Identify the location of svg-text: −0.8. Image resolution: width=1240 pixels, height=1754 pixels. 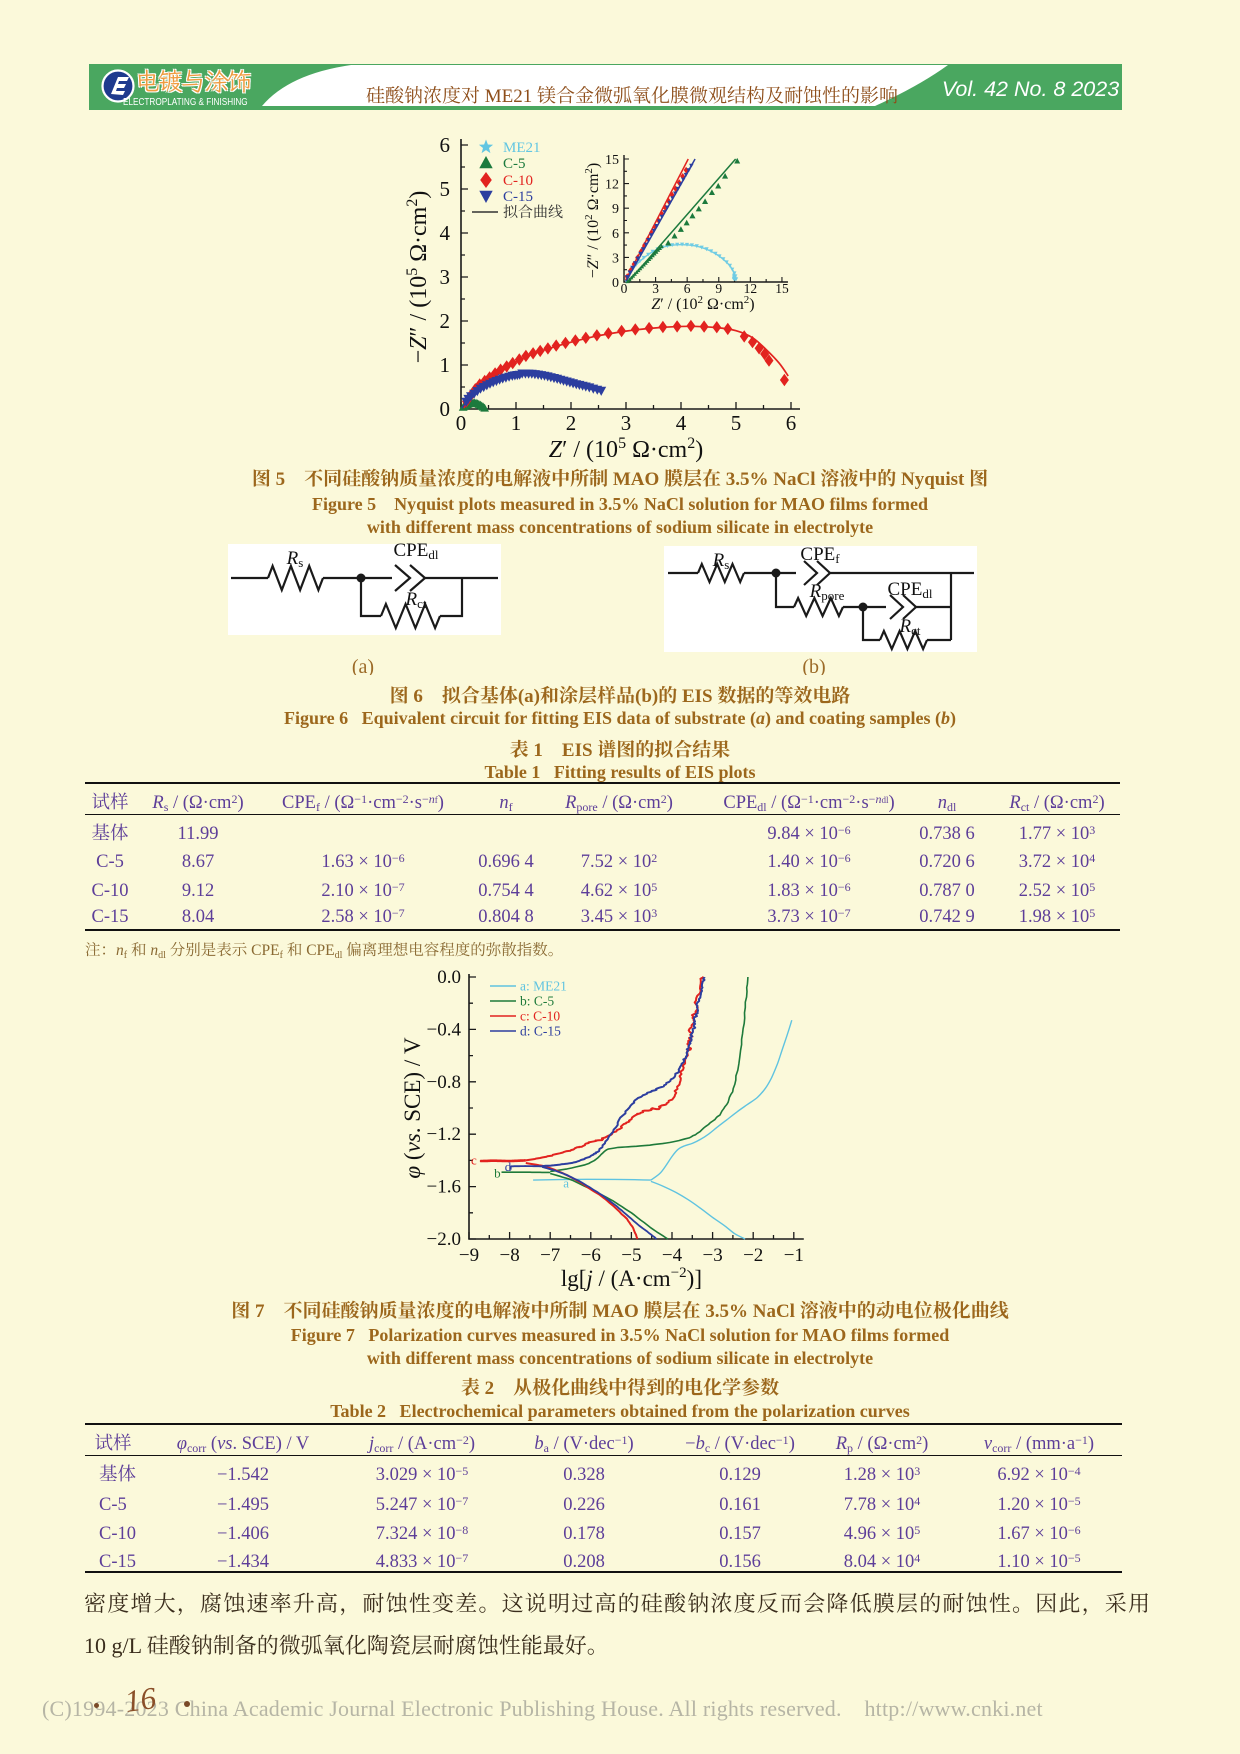
(444, 1080).